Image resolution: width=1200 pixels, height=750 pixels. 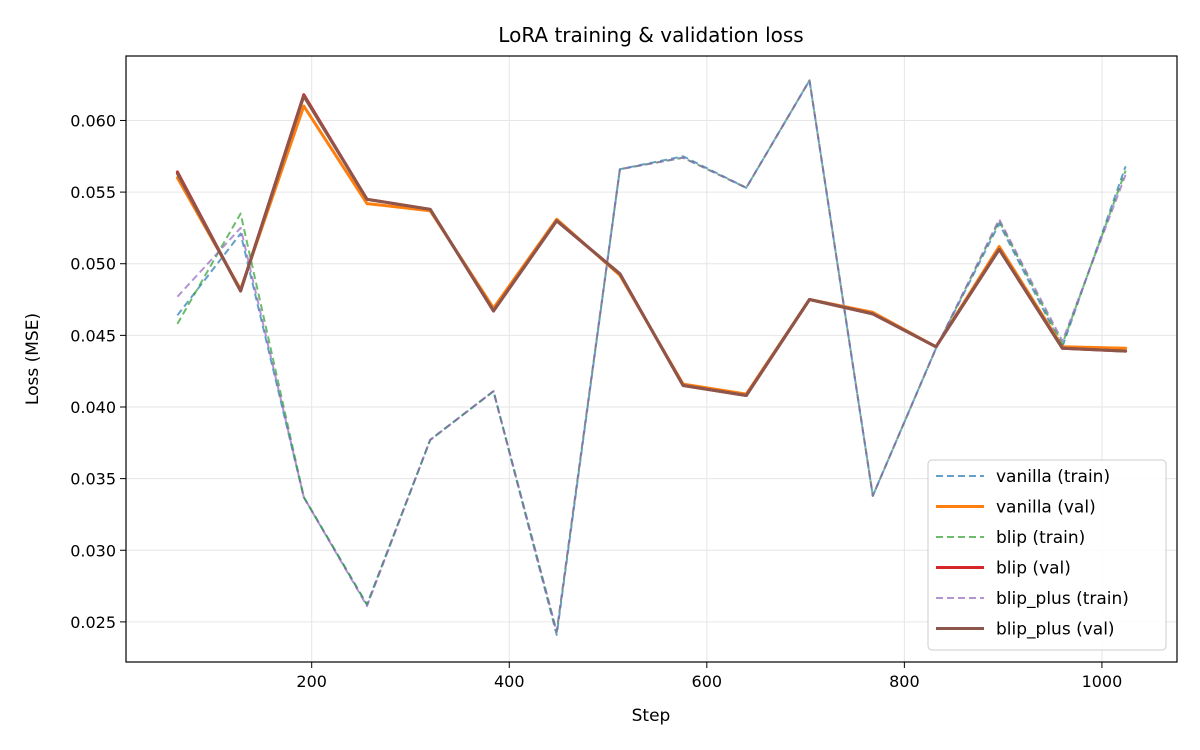 I want to click on legend-label: blip (val), so click(x=1033, y=569).